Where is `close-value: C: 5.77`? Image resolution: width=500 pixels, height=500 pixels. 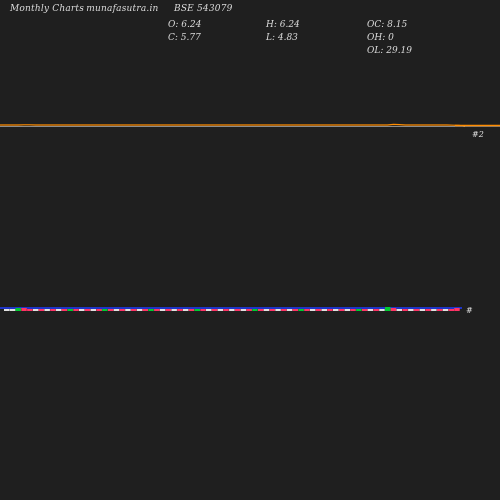
close-value: C: 5.77 is located at coordinates (184, 38).